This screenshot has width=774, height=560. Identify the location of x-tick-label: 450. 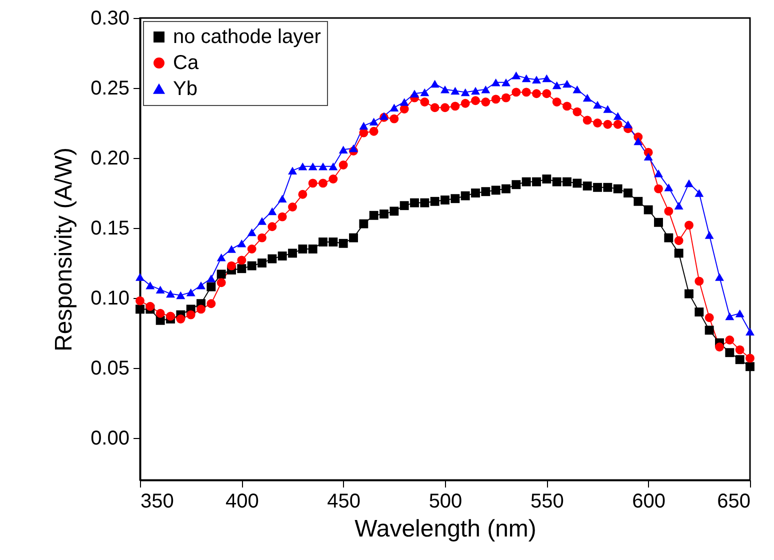
(344, 501).